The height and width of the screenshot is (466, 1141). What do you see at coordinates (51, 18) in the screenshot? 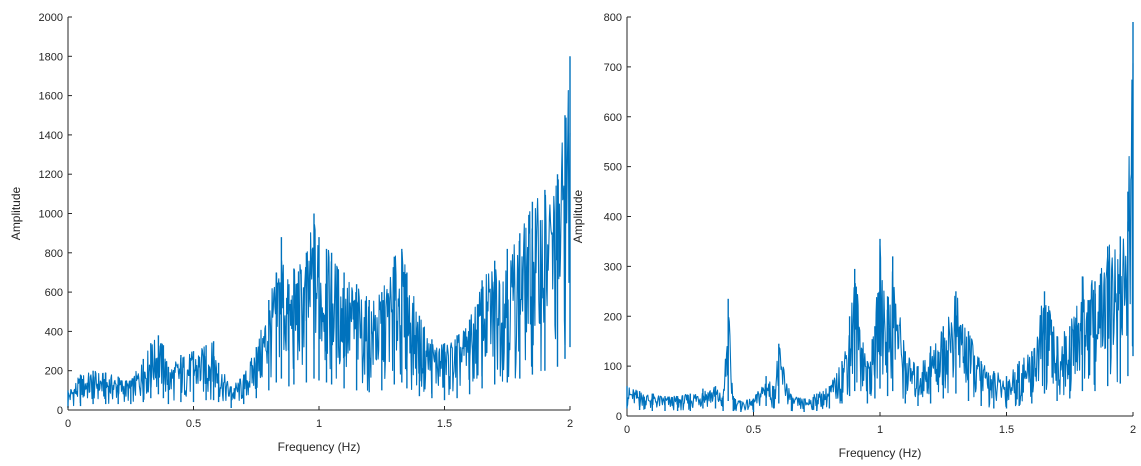
I see `left-y-tick-label-10: 2000` at bounding box center [51, 18].